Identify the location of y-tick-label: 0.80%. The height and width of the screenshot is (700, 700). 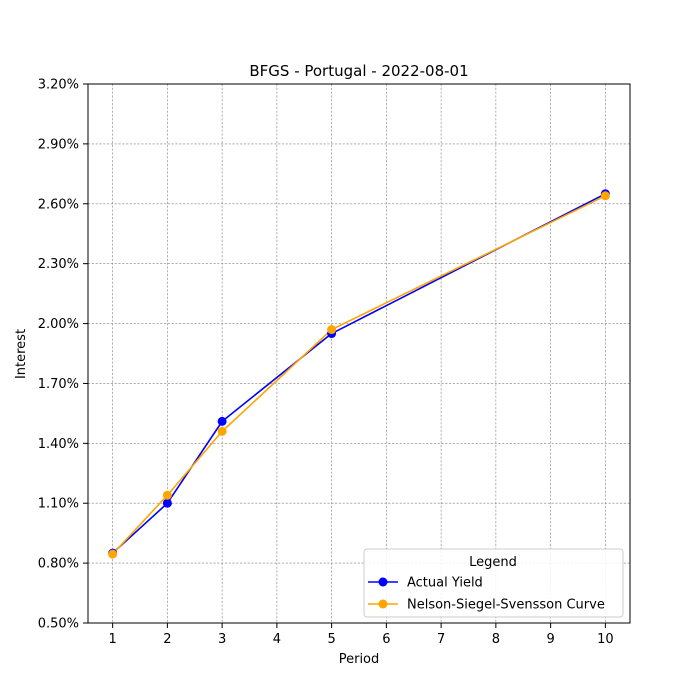
(58, 564).